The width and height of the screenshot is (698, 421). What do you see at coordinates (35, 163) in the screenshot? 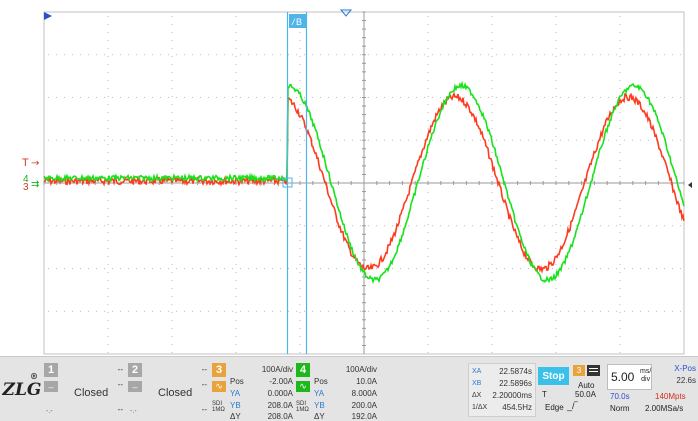
I see `trigger-level-arrow-icon: →` at bounding box center [35, 163].